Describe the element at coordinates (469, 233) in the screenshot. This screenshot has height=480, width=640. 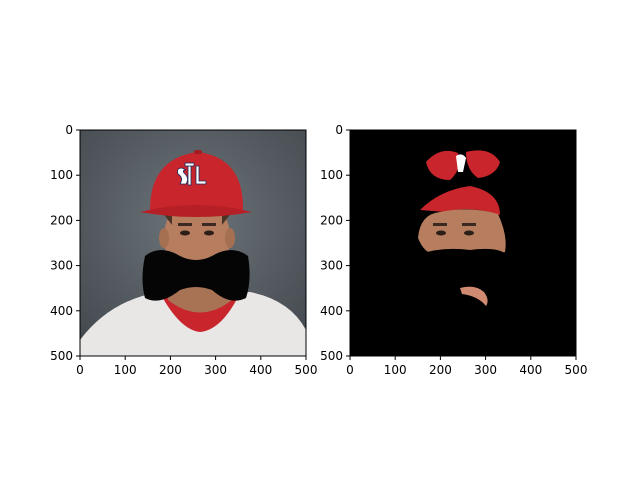
I see `eye-right-right-panel` at that location.